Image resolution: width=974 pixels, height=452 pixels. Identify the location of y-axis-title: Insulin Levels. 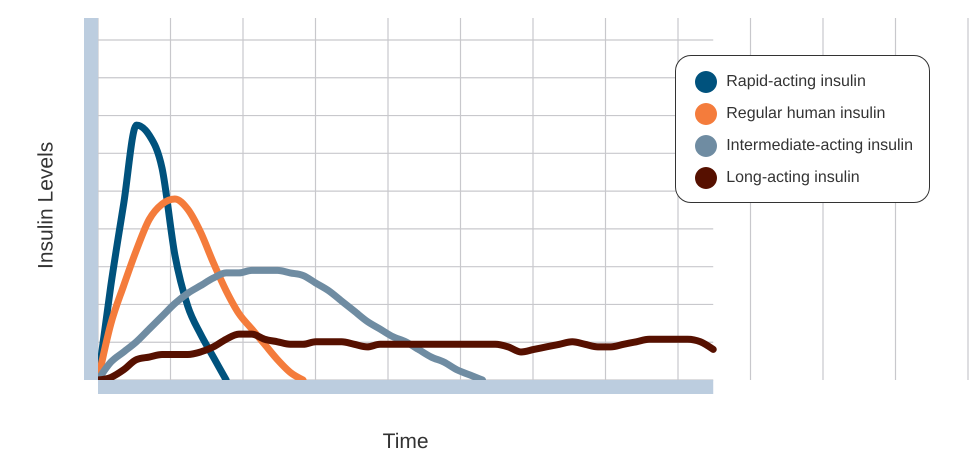
(46, 205).